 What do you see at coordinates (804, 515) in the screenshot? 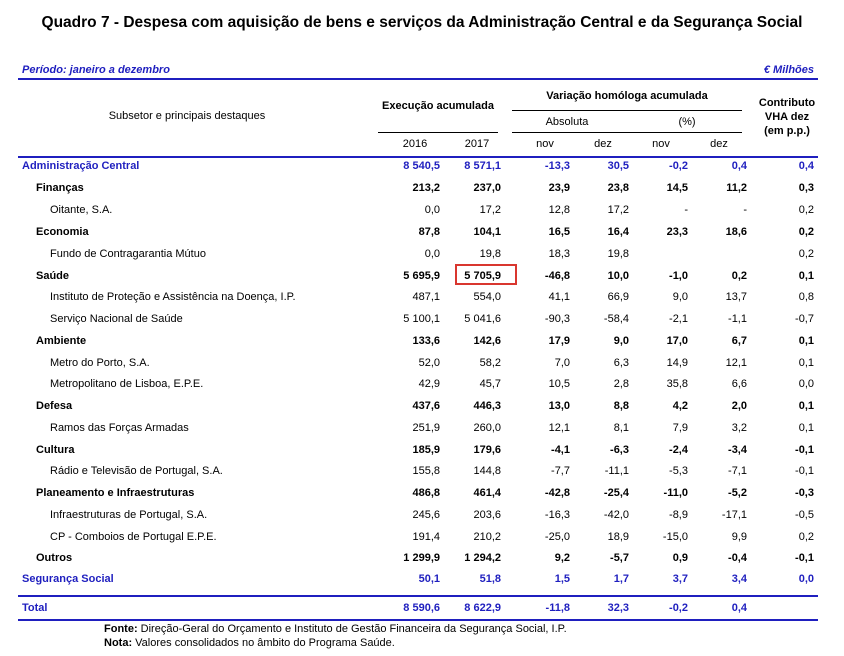
I see `cell: -0,5` at bounding box center [804, 515].